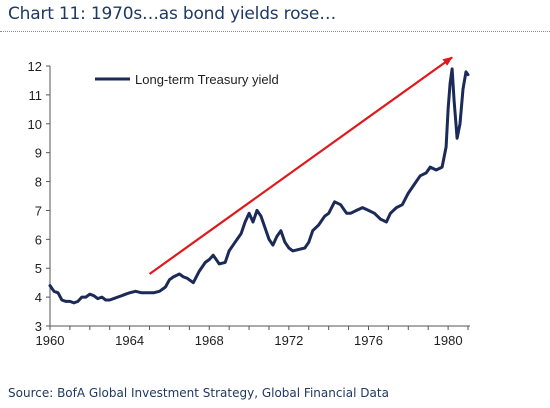  What do you see at coordinates (50, 340) in the screenshot?
I see `x-tick-label: 1960` at bounding box center [50, 340].